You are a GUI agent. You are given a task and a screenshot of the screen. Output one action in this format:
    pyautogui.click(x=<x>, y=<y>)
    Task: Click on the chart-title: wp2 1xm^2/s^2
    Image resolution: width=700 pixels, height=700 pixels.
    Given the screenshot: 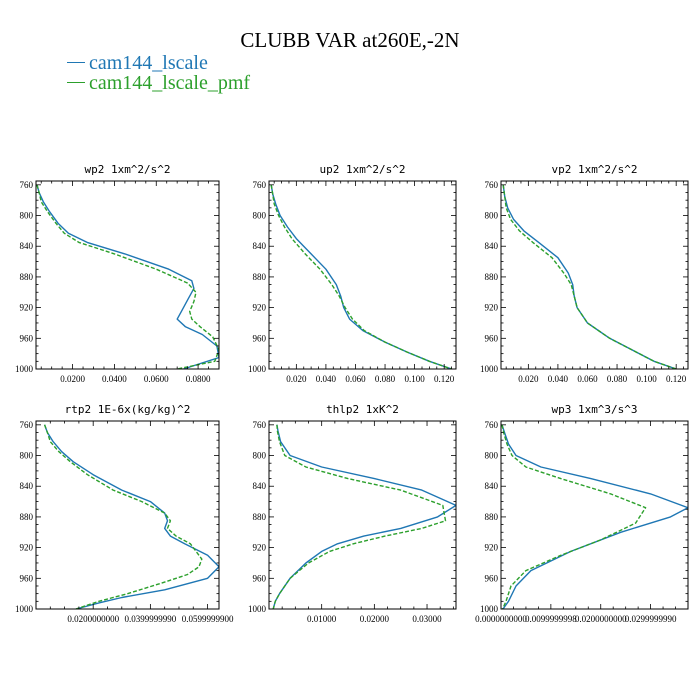 What is the action you would take?
    pyautogui.click(x=127, y=169)
    